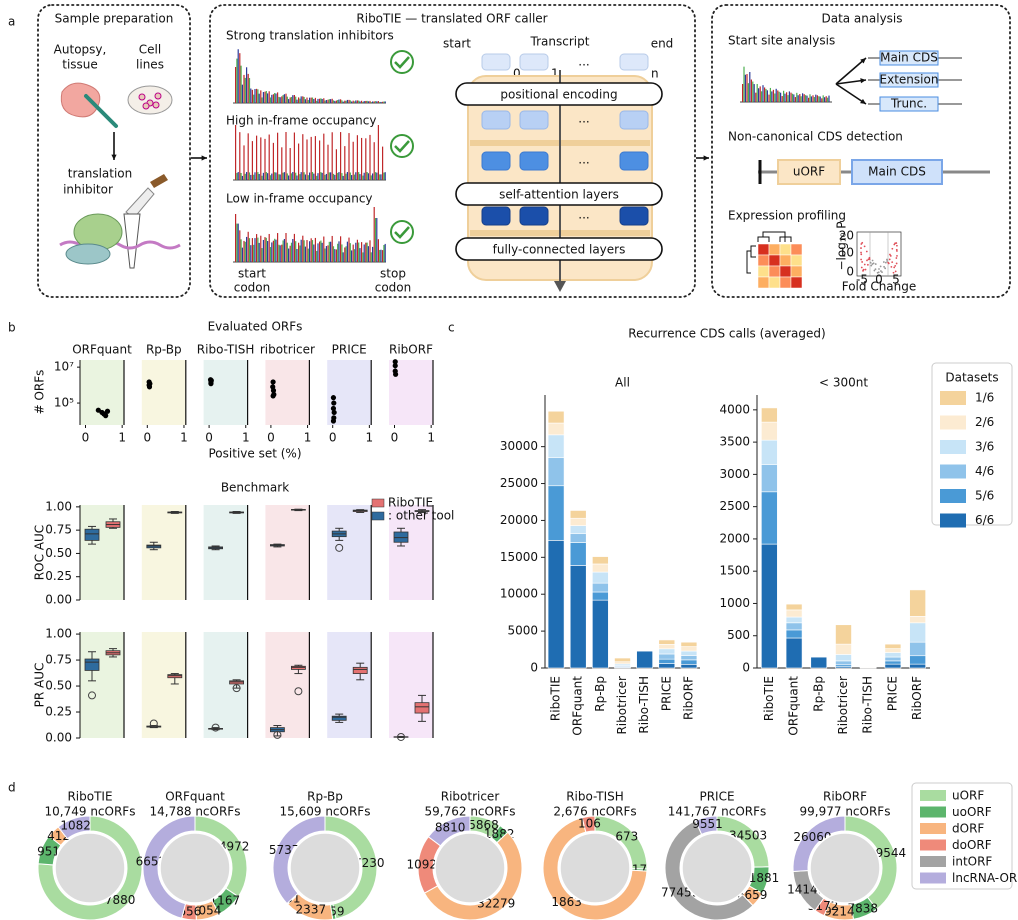 The width and height of the screenshot is (1018, 920). I want to click on x-tick-label: 0, so click(147, 438).